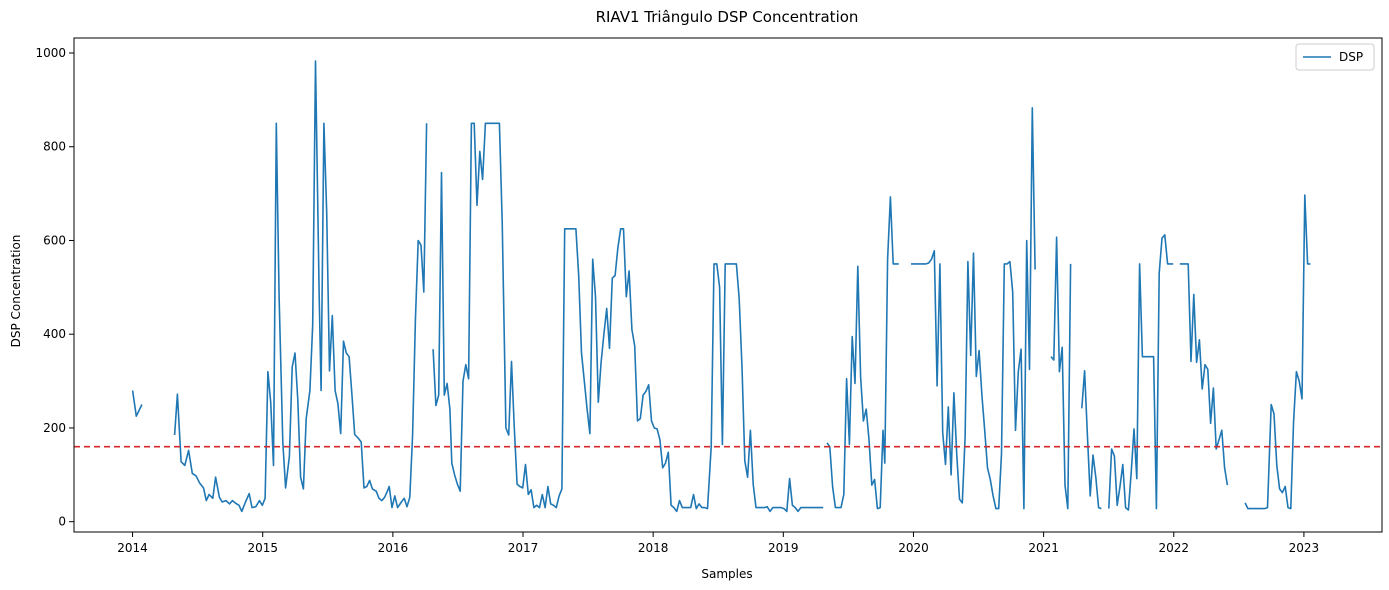  Describe the element at coordinates (653, 548) in the screenshot. I see `x-tick-label-2018: 2018` at that location.